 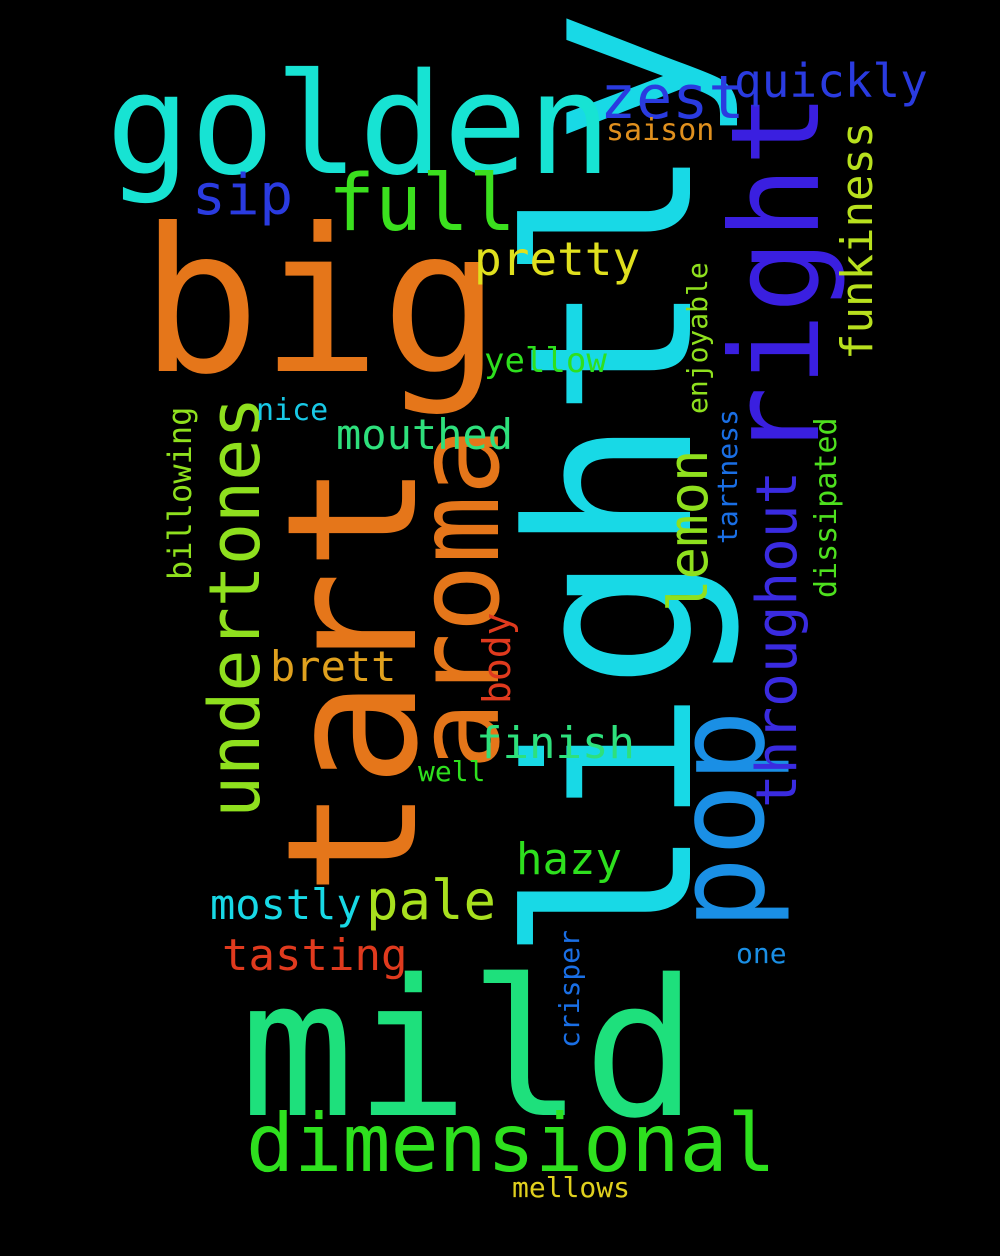 I want to click on word-nice: nice, so click(x=292, y=410).